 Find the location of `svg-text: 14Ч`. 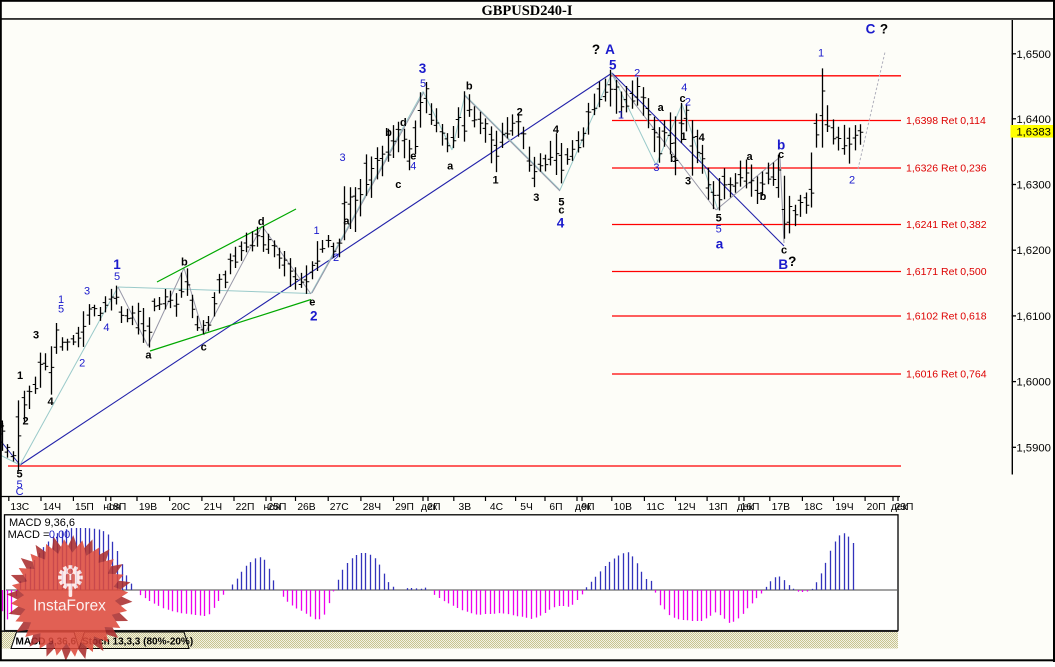

svg-text: 14Ч is located at coordinates (52, 507).